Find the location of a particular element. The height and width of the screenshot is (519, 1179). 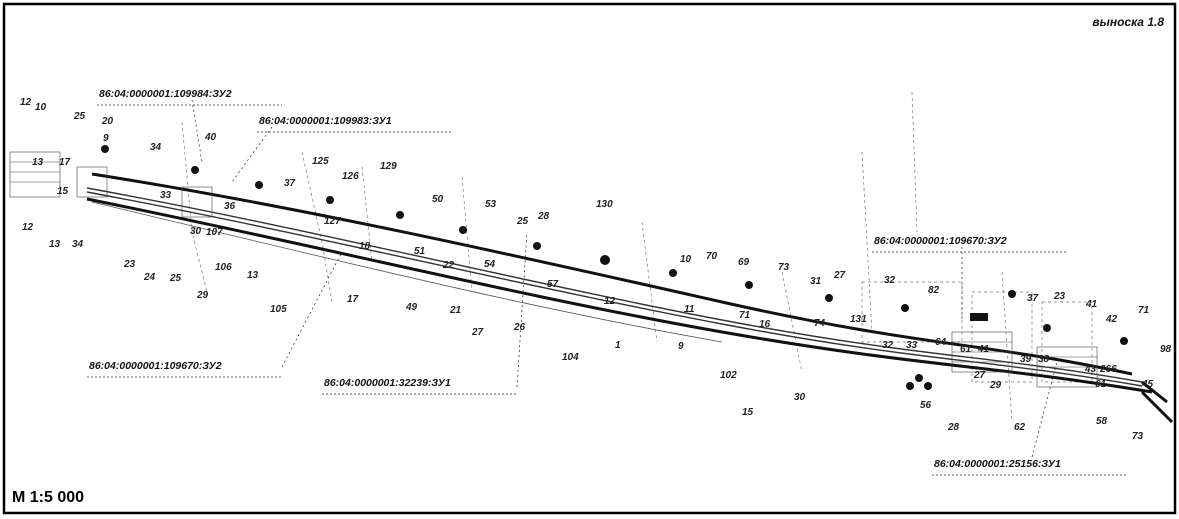

point-number: 82 is located at coordinates (934, 290).